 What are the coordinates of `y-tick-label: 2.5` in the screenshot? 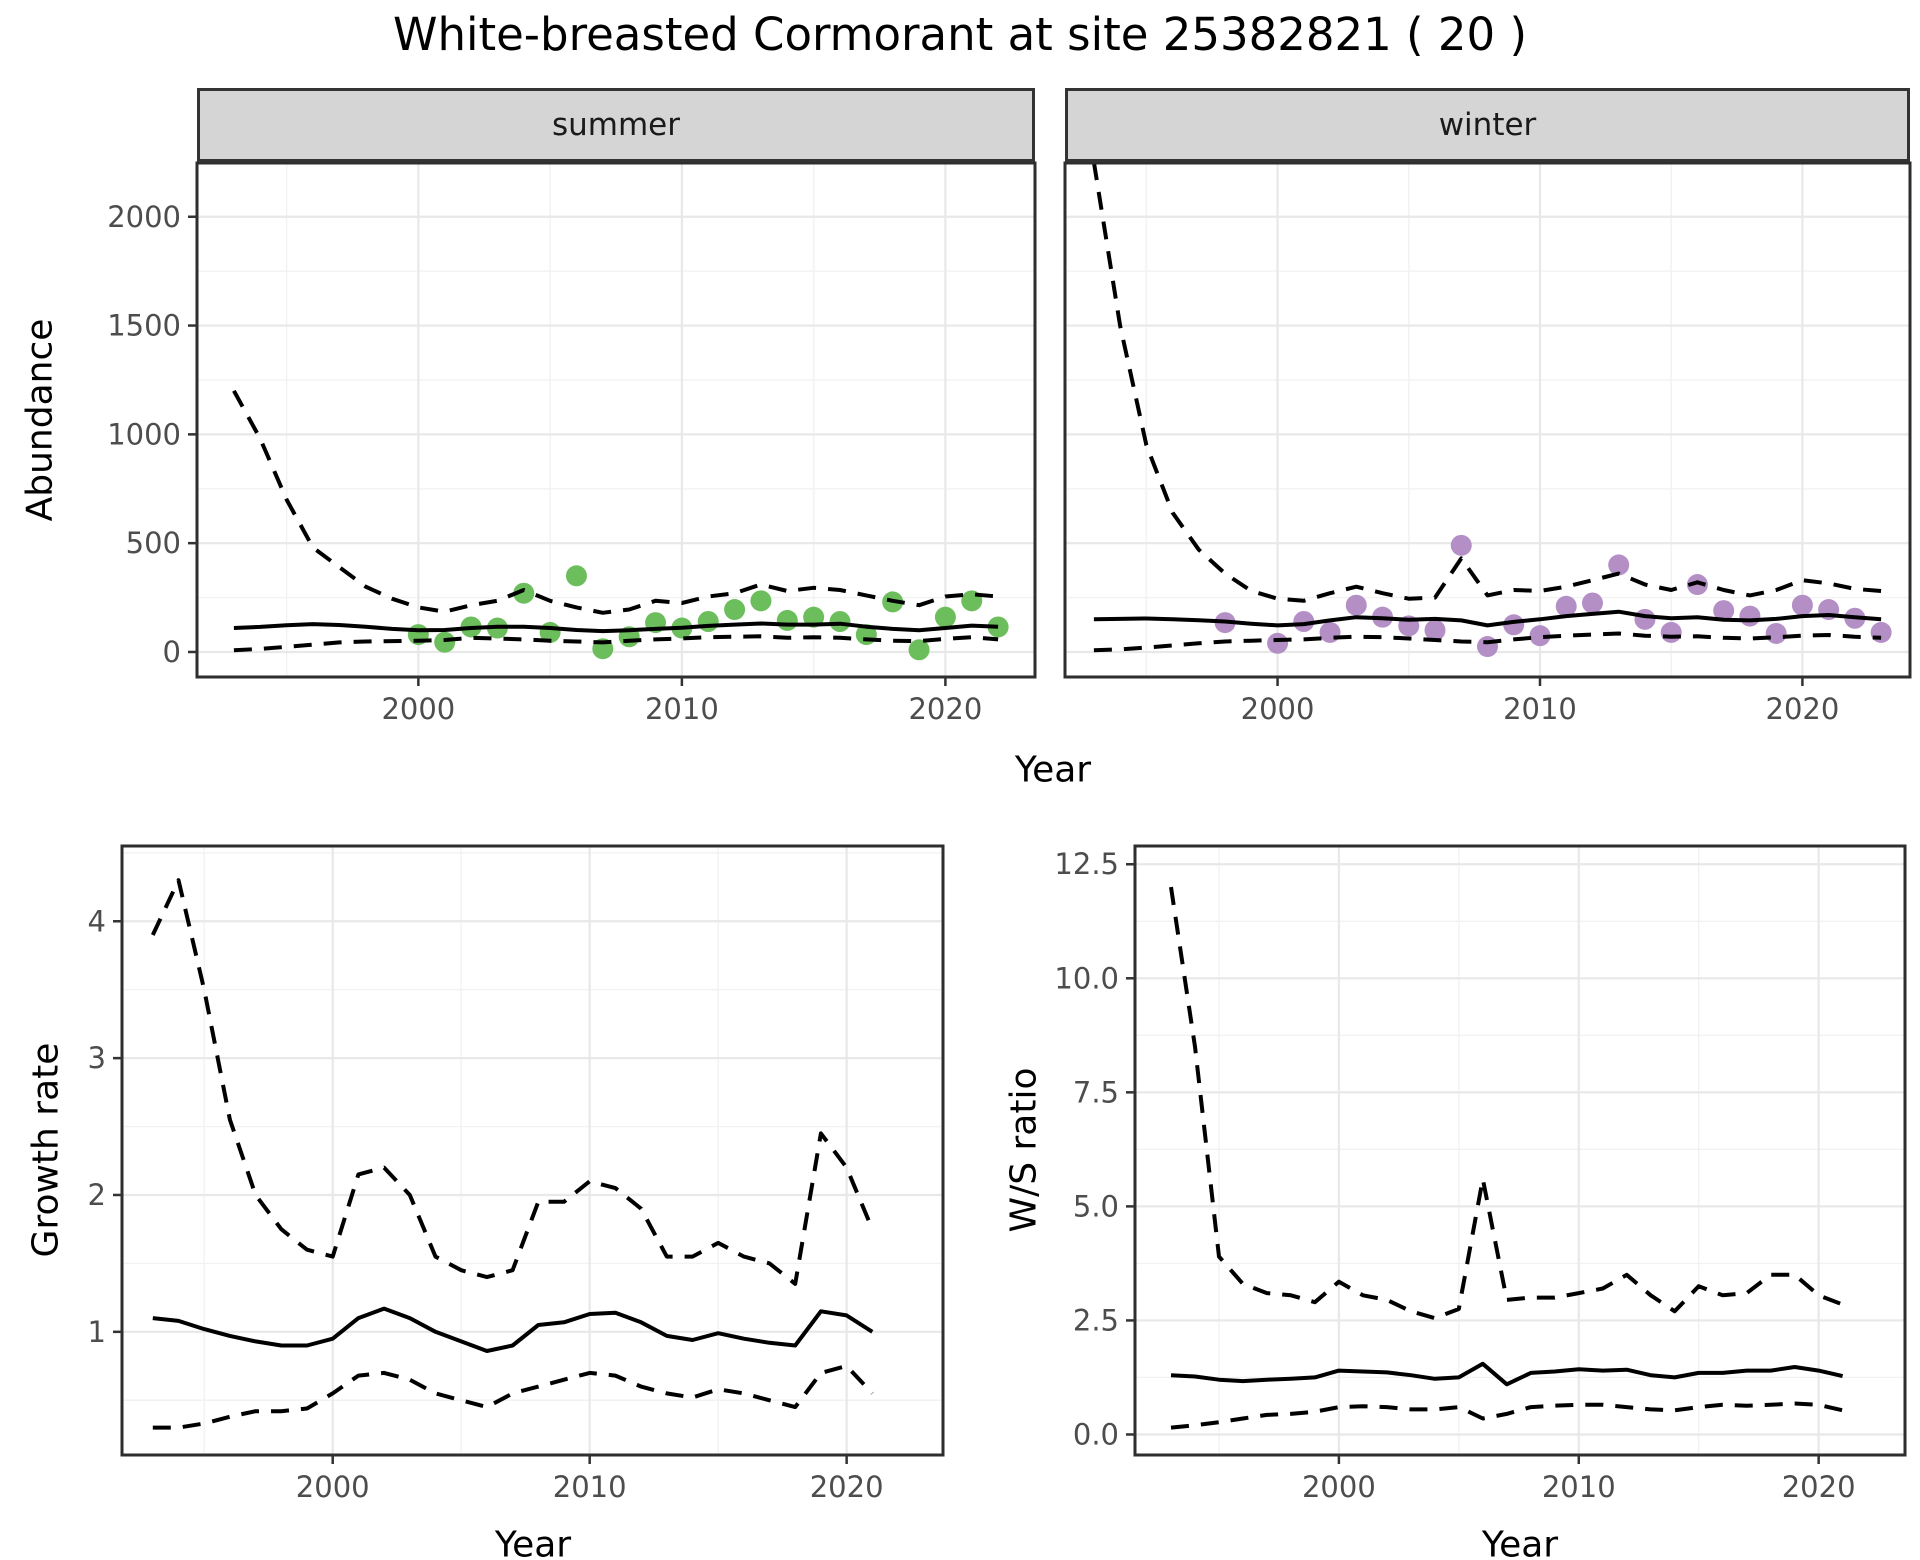 It's located at (1096, 1320).